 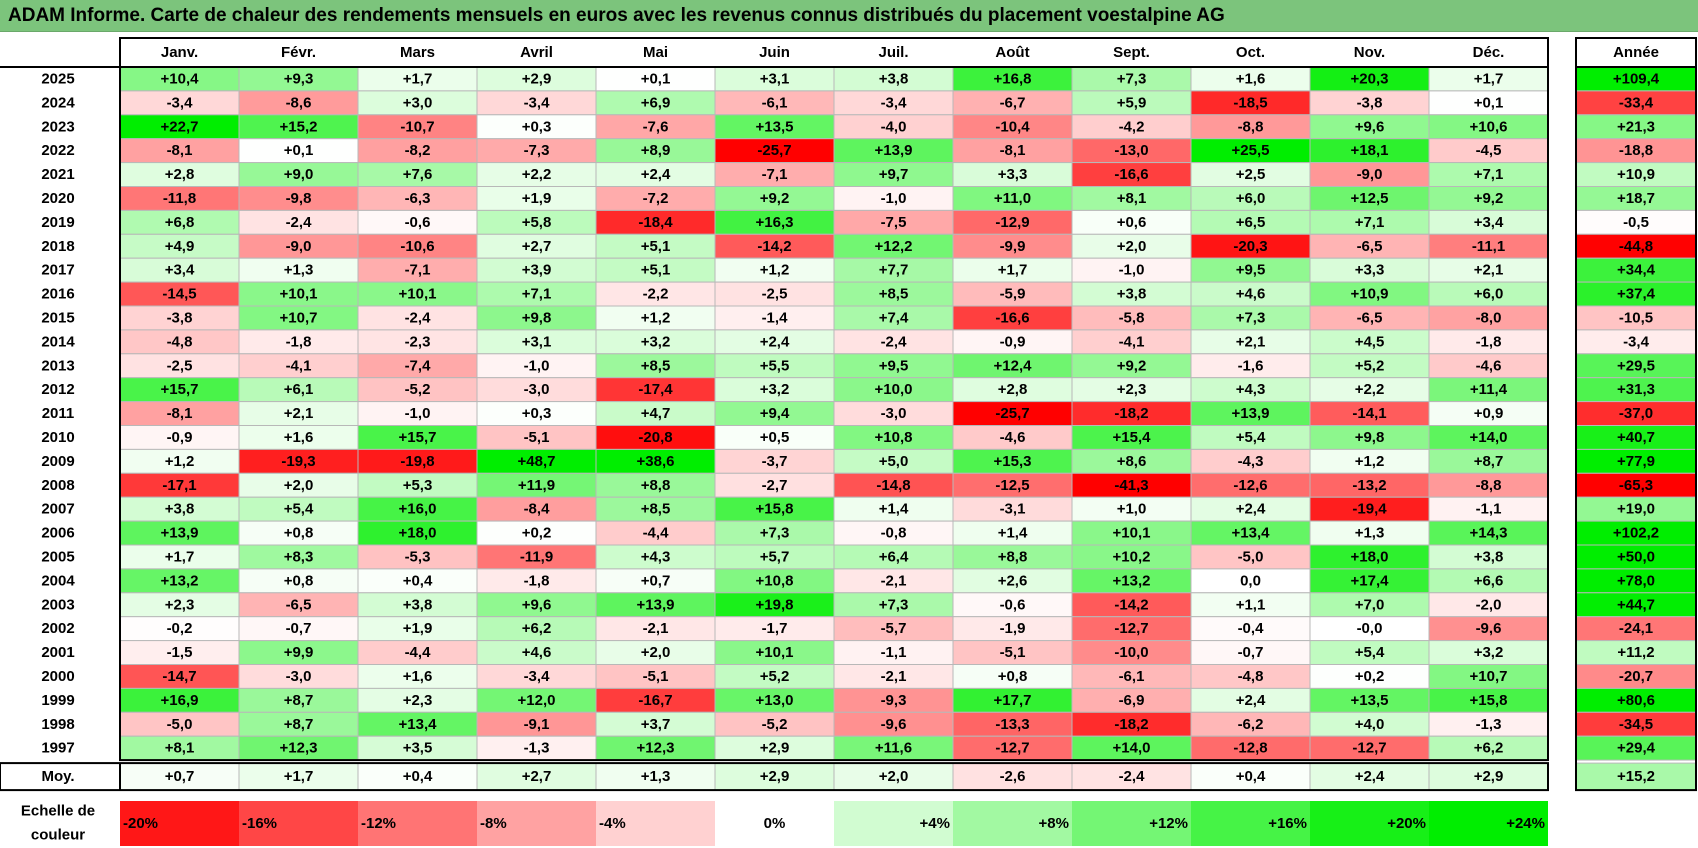 I want to click on cell-value: +16,8, so click(x=1013, y=78).